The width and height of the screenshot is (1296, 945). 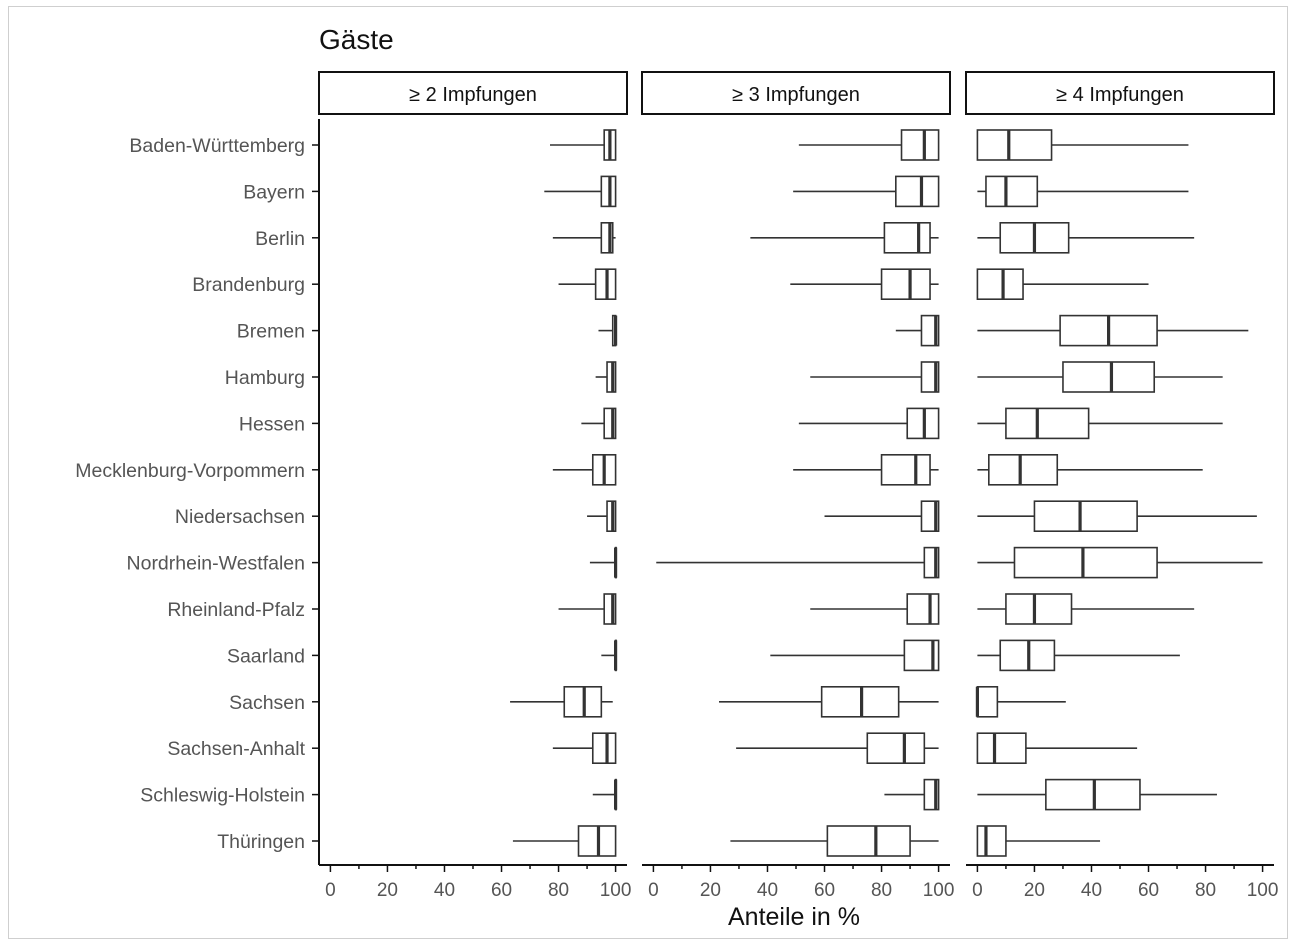 What do you see at coordinates (271, 332) in the screenshot?
I see `y-tick-label: Bremen` at bounding box center [271, 332].